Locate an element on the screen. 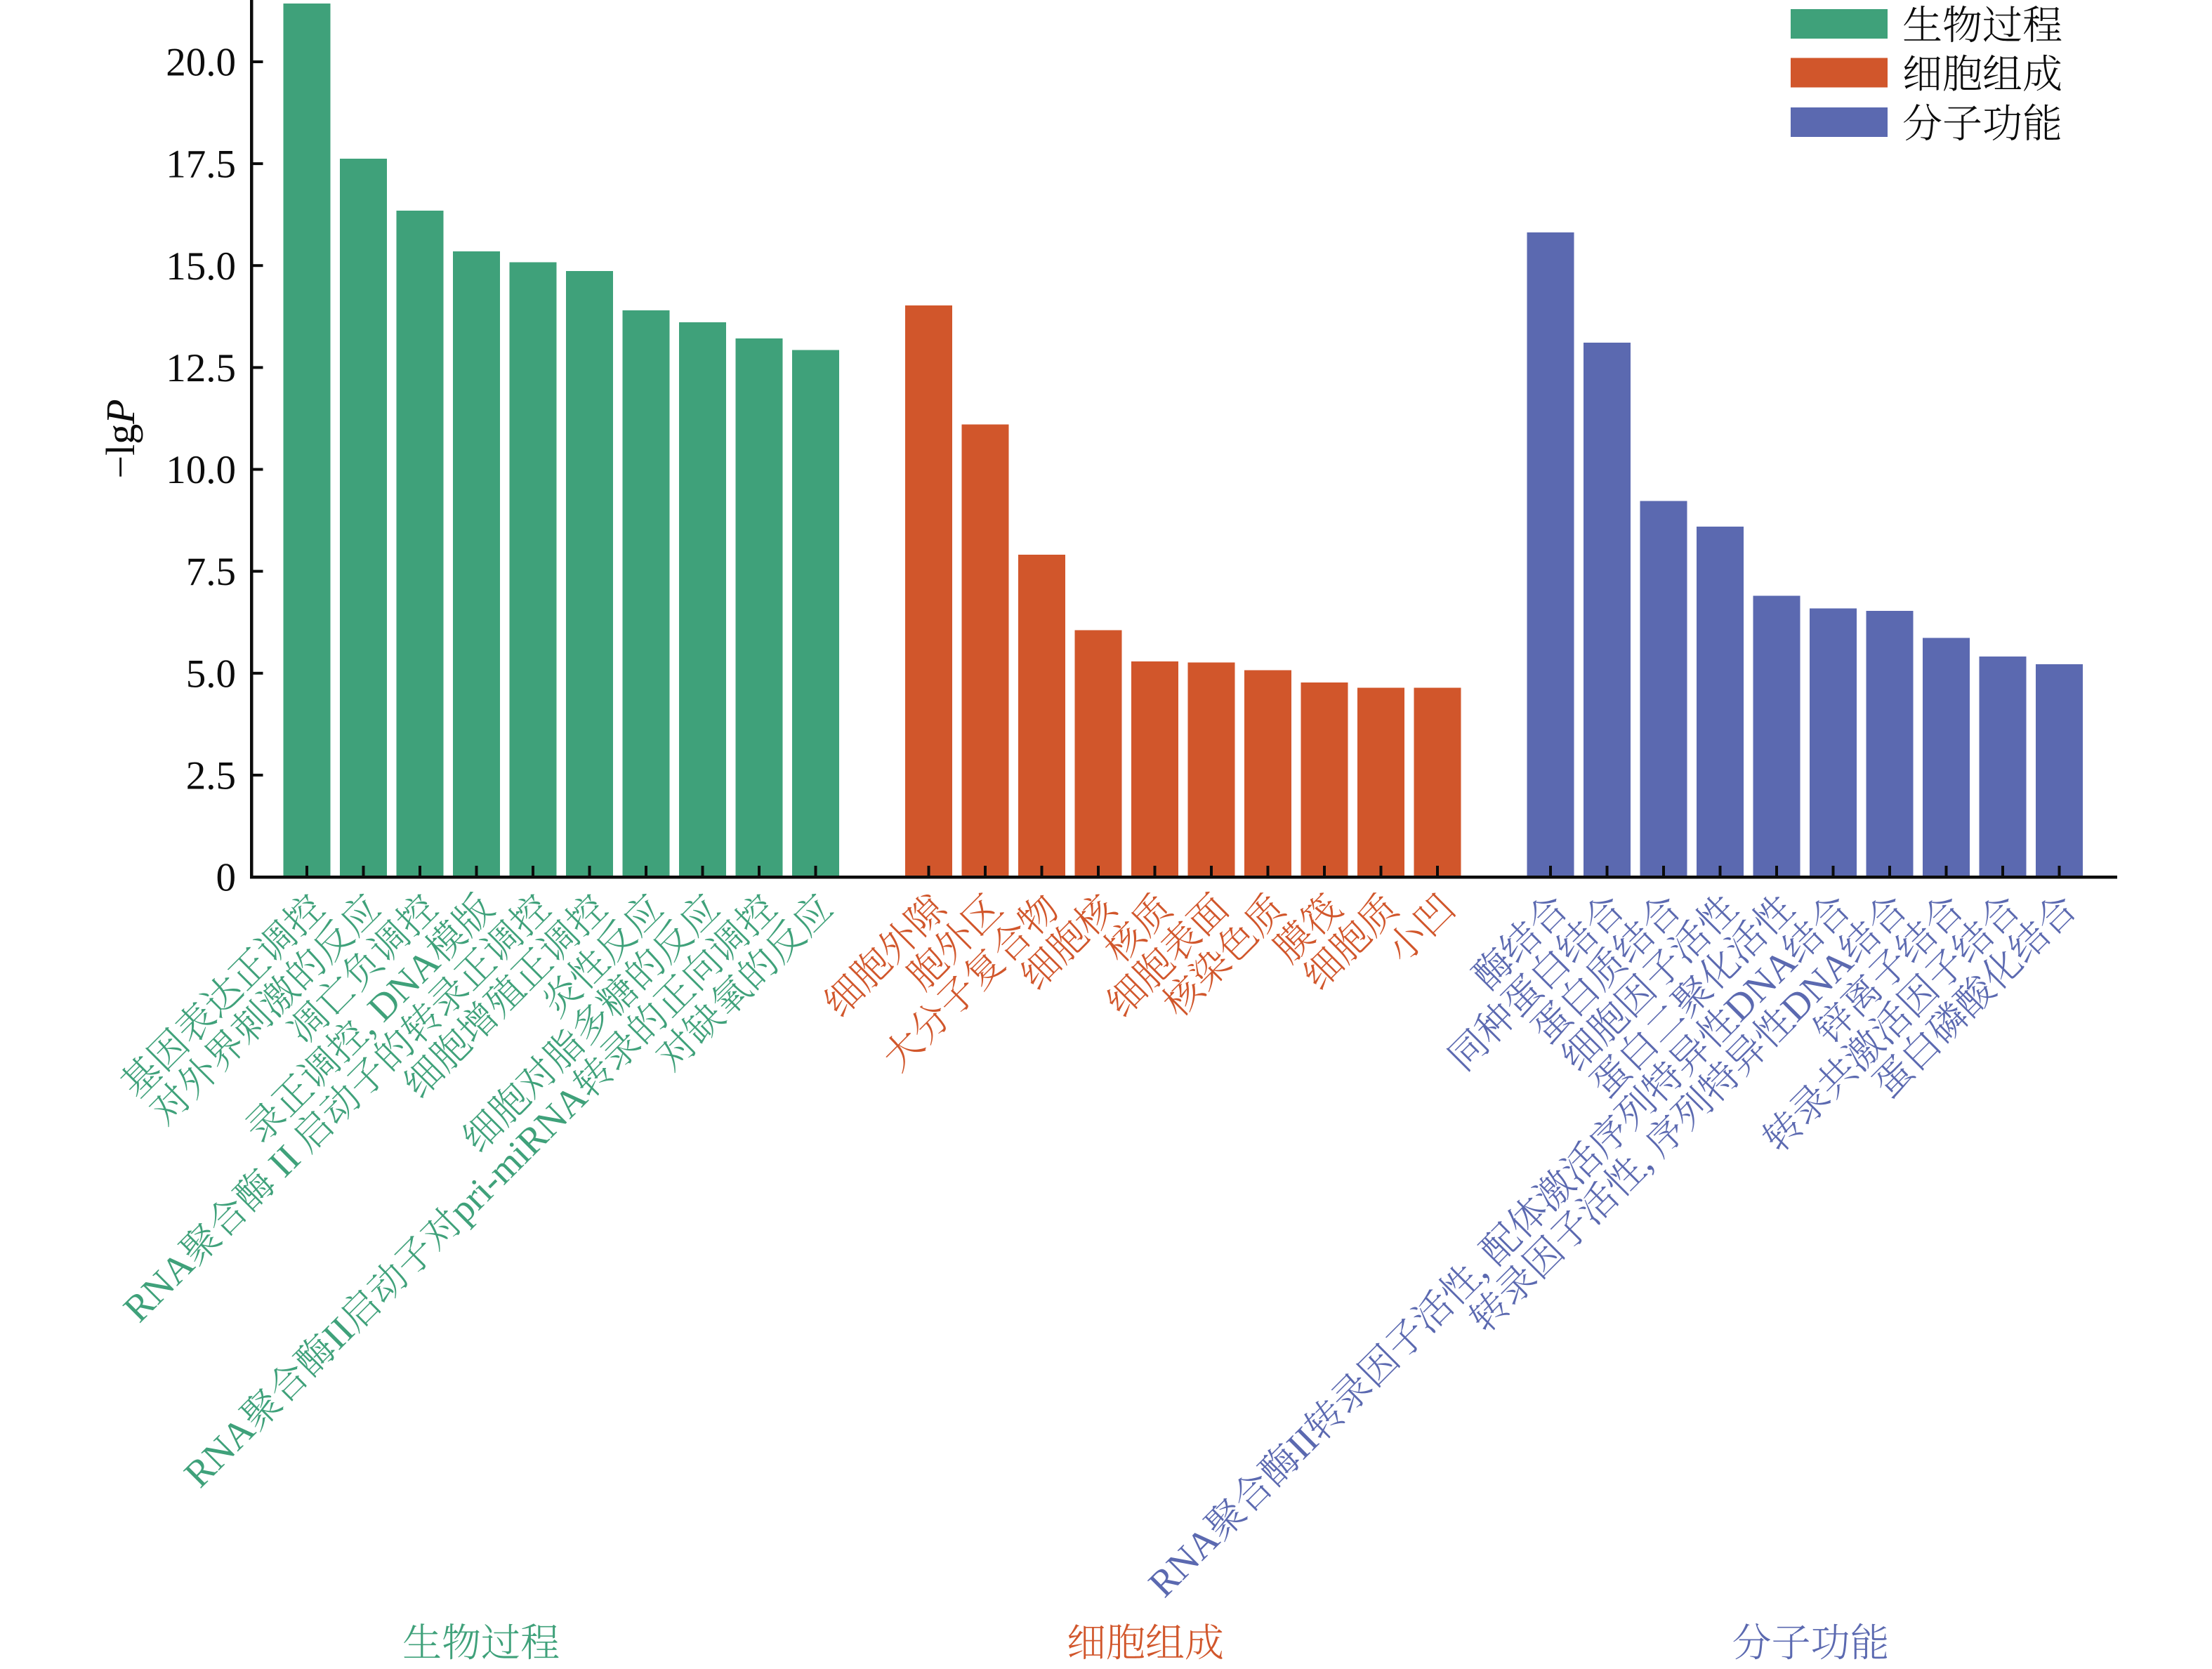 Image resolution: width=2212 pixels, height=1669 pixels. svg-text: 7.5 is located at coordinates (211, 572).